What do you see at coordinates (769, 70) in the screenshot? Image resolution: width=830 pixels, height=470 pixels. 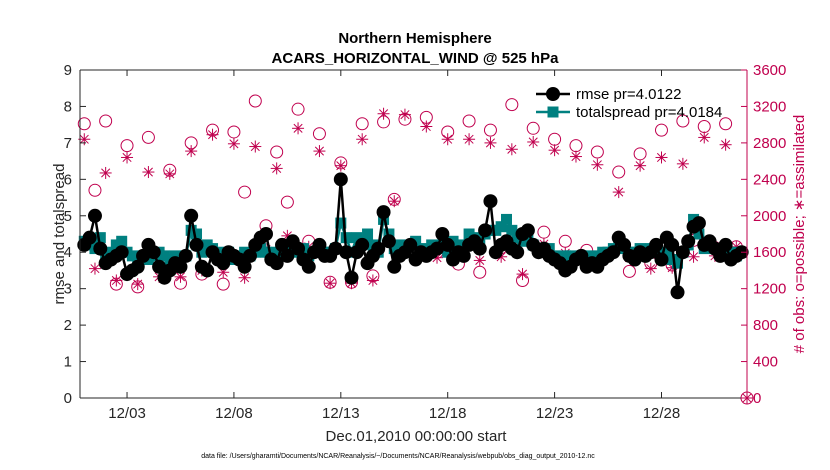 I see `y-tick-label-right: 3600` at bounding box center [769, 70].